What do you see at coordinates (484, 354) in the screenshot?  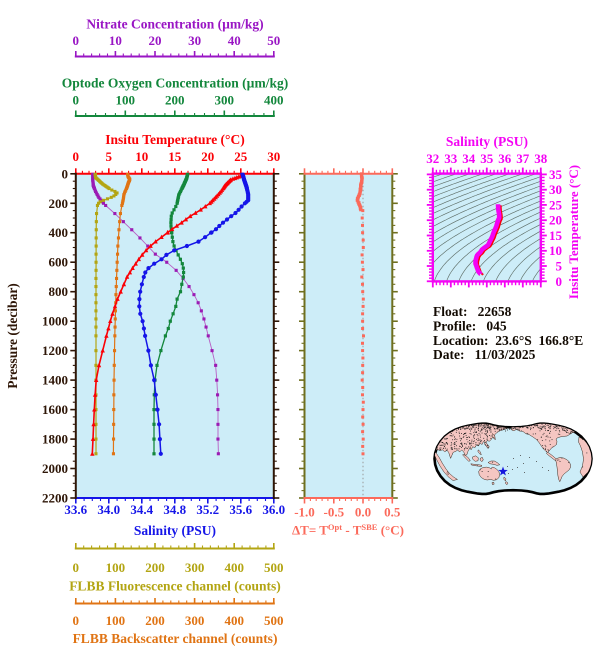 I see `svg-text: Date: 11/03/2025` at bounding box center [484, 354].